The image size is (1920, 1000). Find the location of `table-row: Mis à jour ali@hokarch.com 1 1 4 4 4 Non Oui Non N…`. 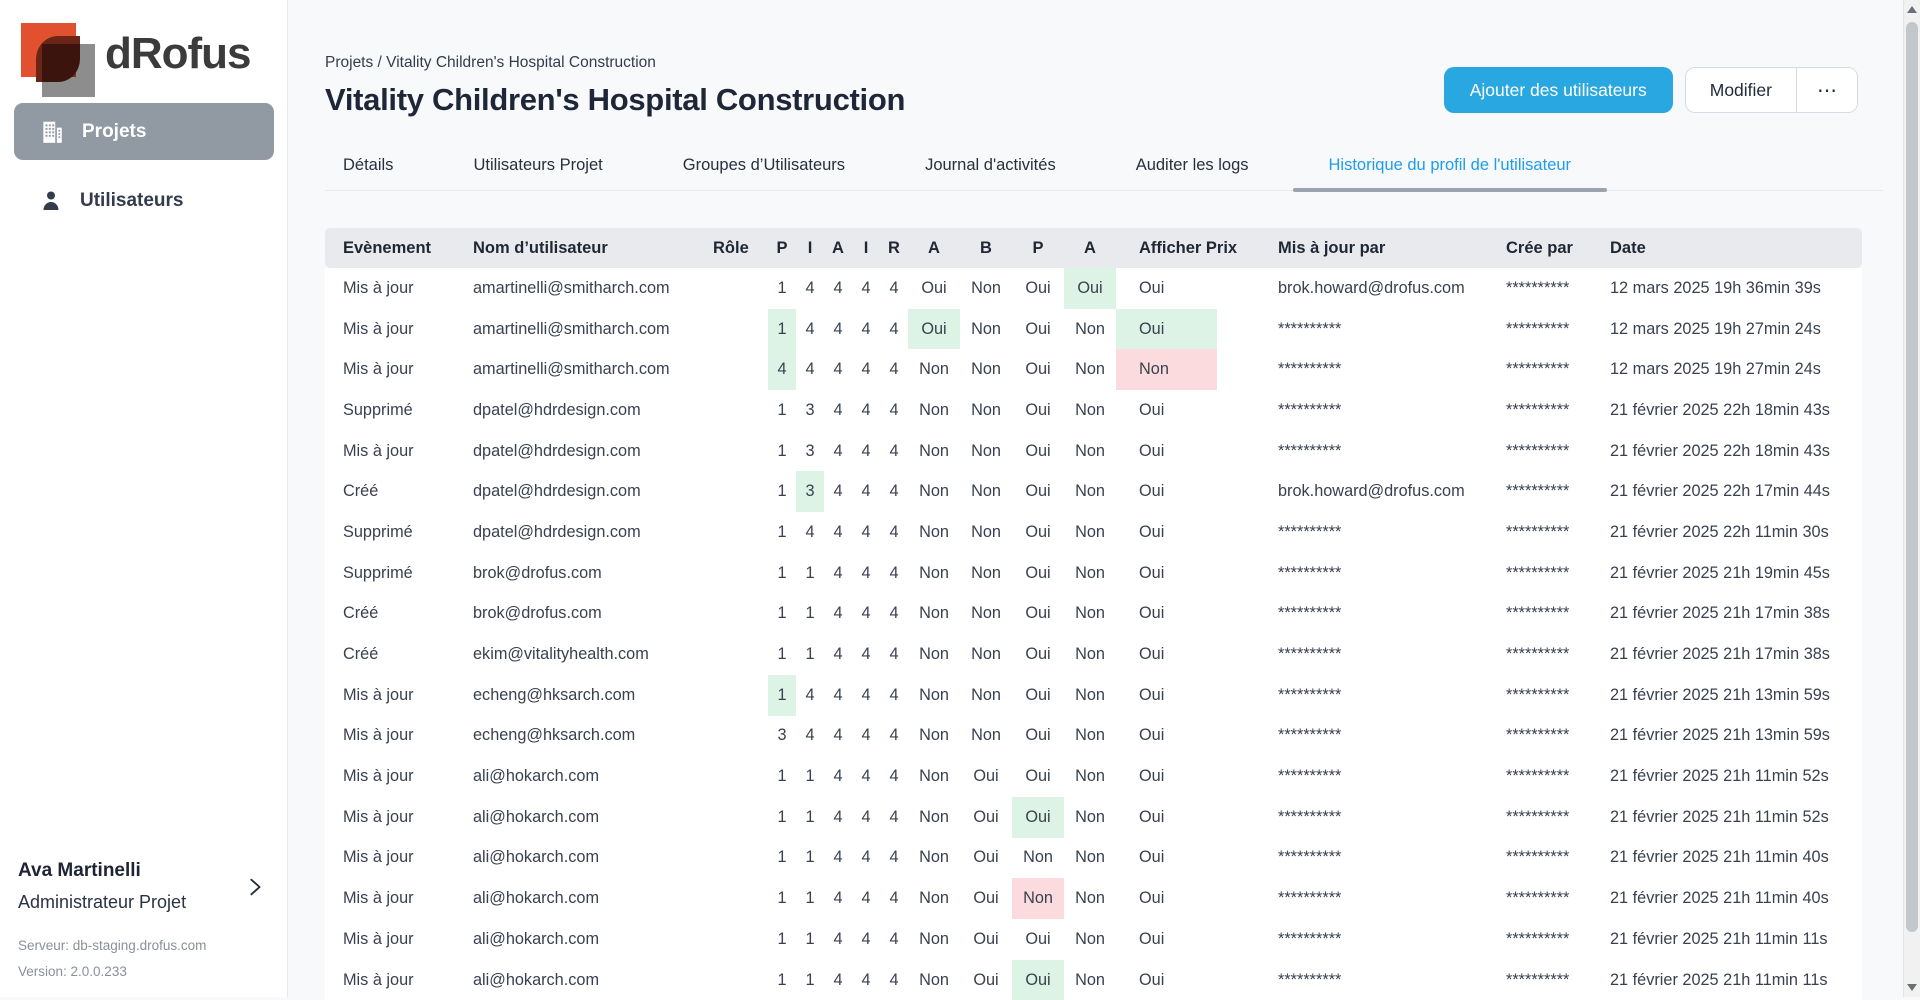

table-row: Mis à jour ali@hokarch.com 1 1 4 4 4 Non Oui Non N… is located at coordinates (1093, 898).